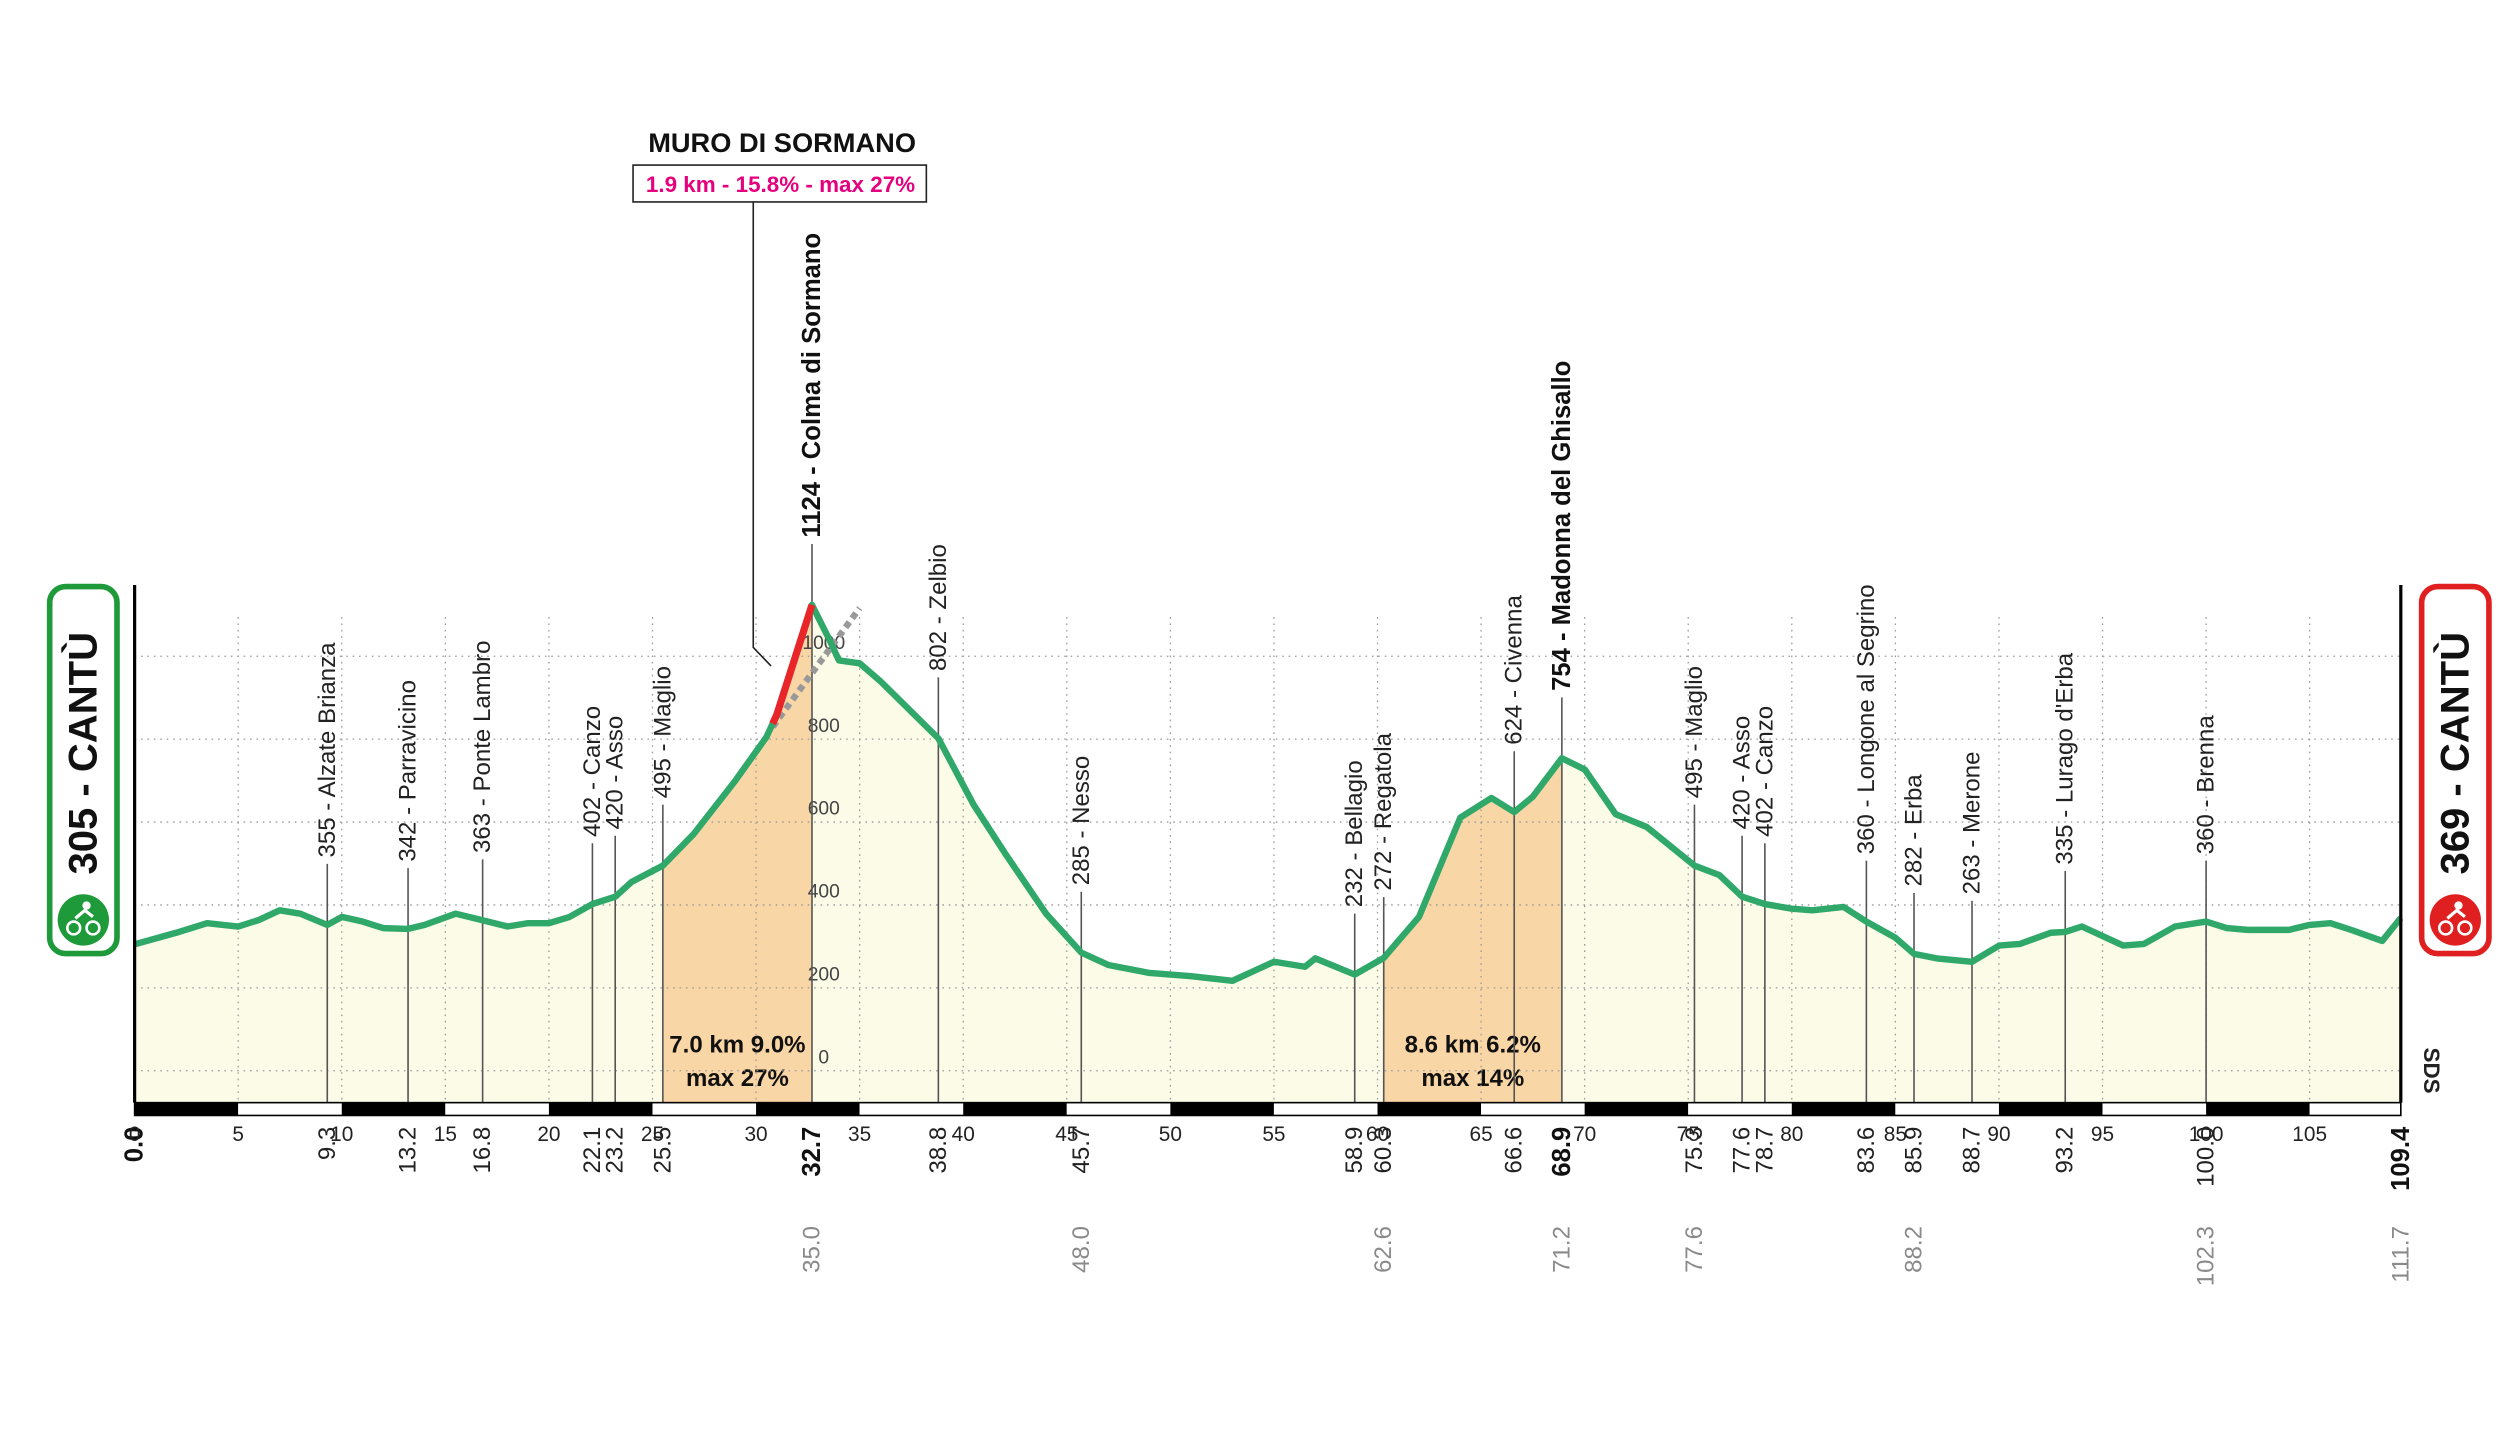  I want to click on finish-icon-head, so click(2458, 905).